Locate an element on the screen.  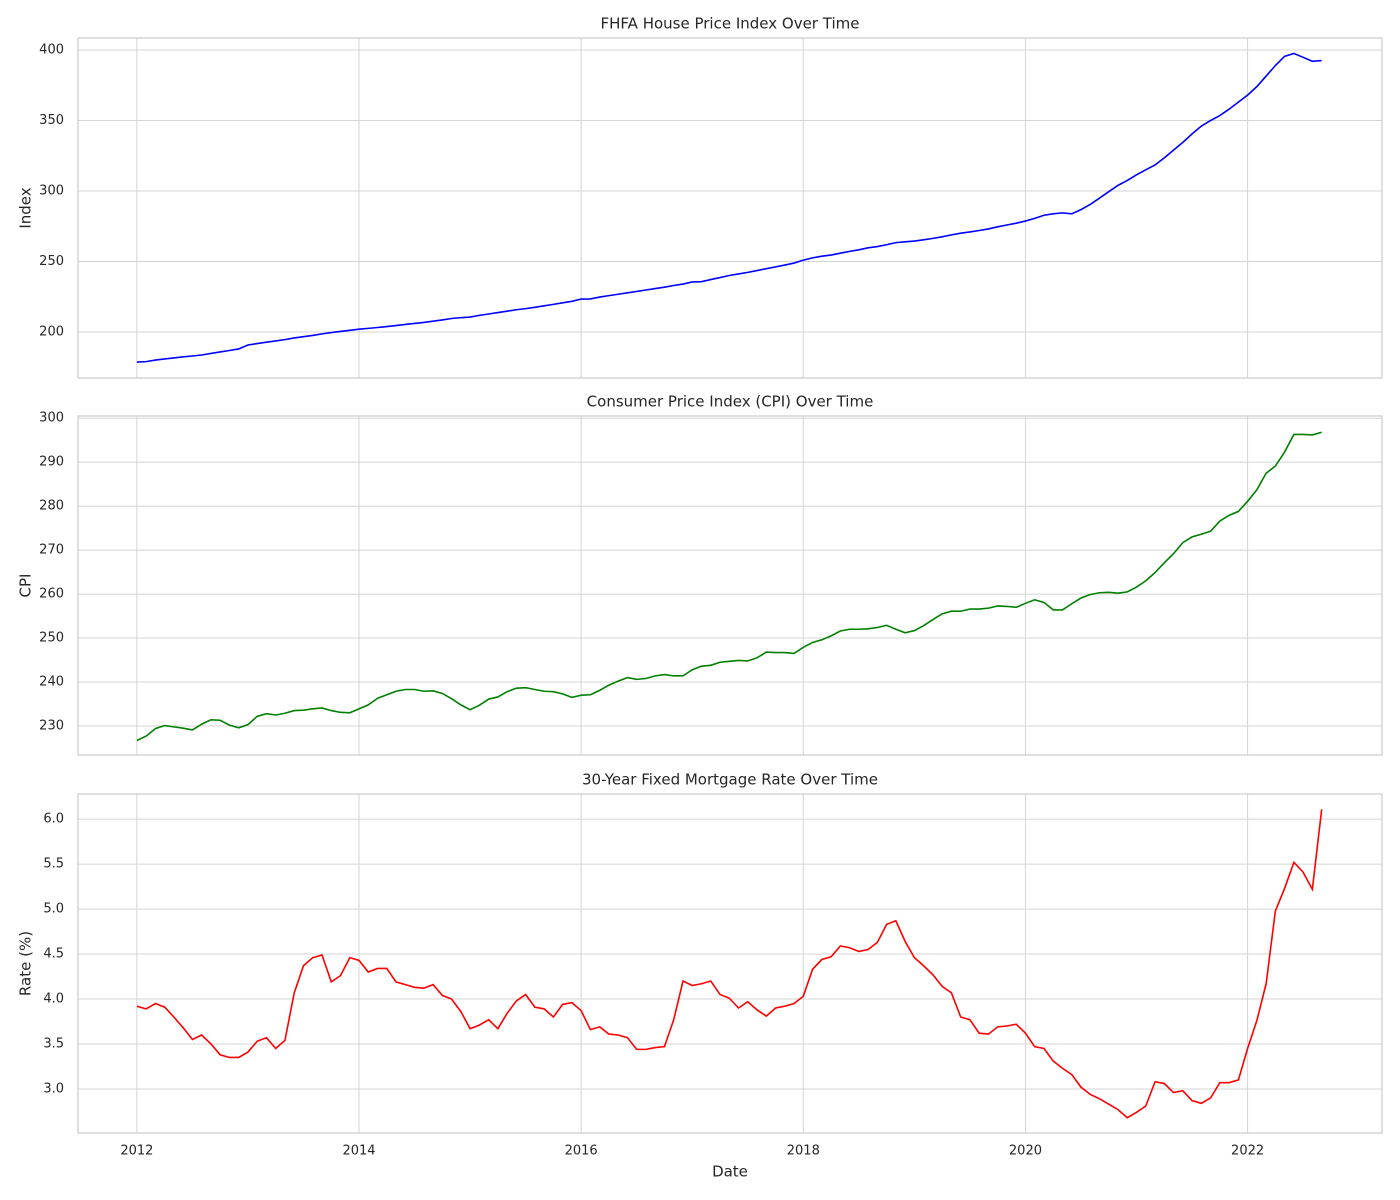
y-tick-label: 4.5 is located at coordinates (53, 954).